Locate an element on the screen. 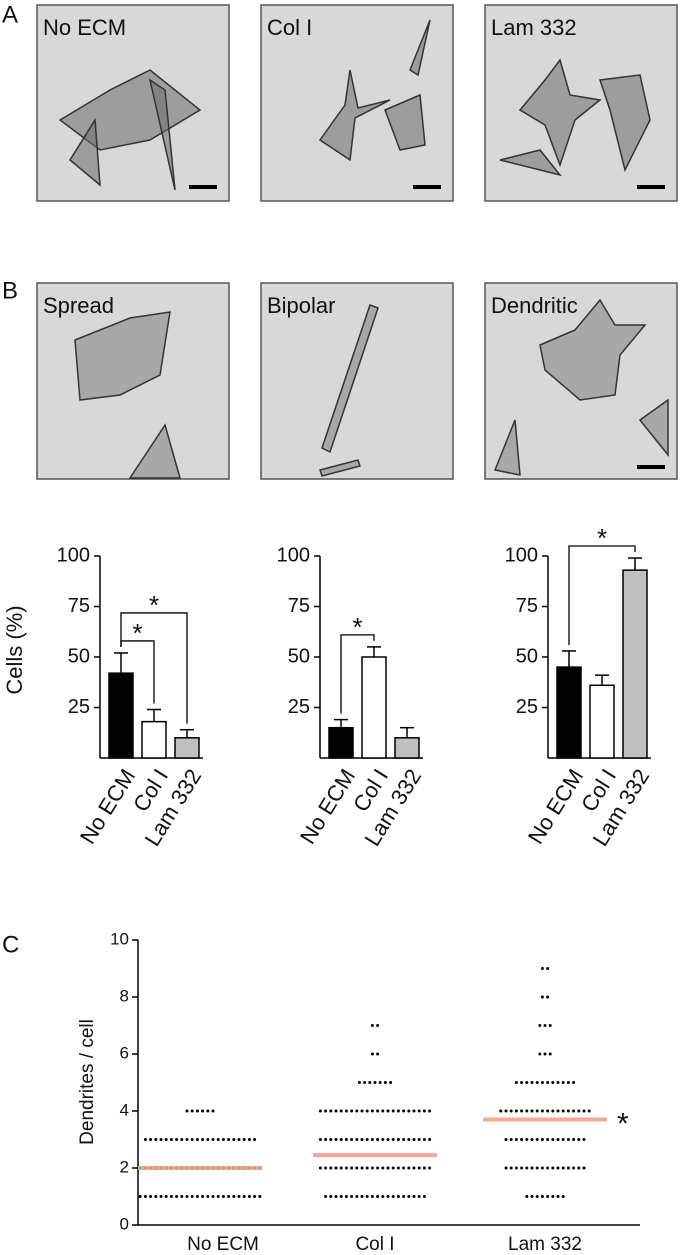  panel-label: A is located at coordinates (10, 14).